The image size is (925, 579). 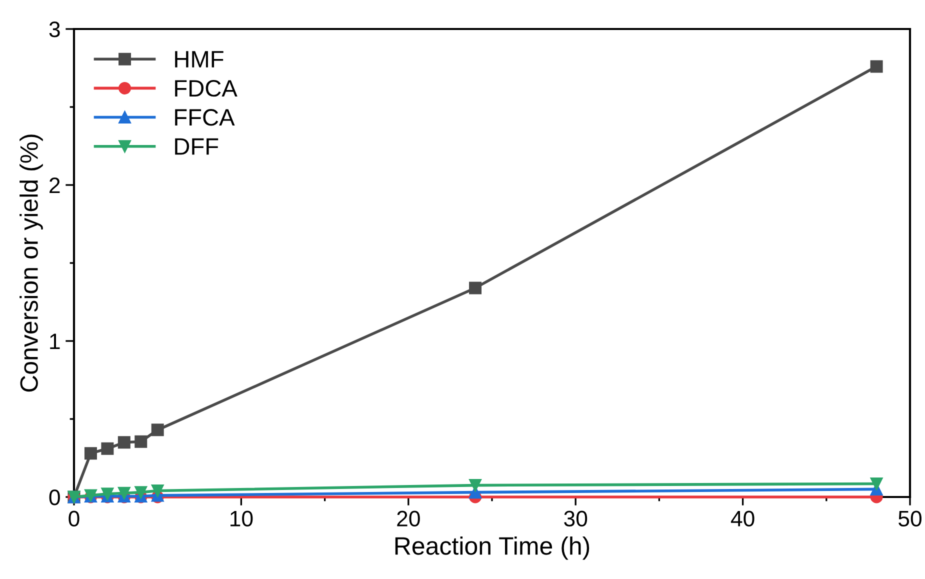 I want to click on y-tick-label: 2, so click(x=55, y=186).